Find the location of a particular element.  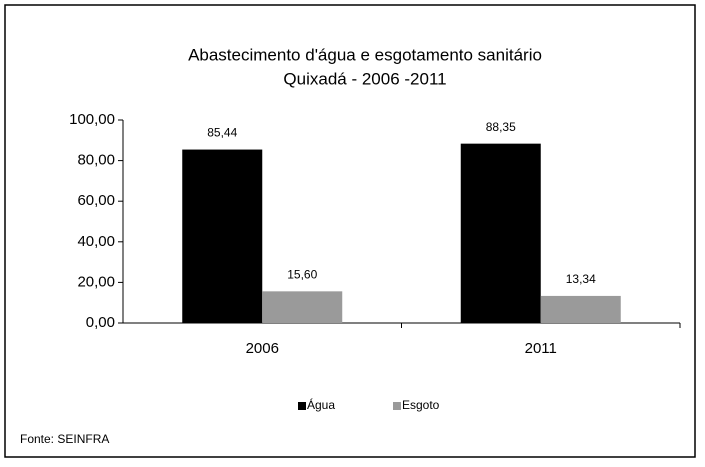

chart-subtitle: Quixadá - 2006 -2011 is located at coordinates (364, 78).